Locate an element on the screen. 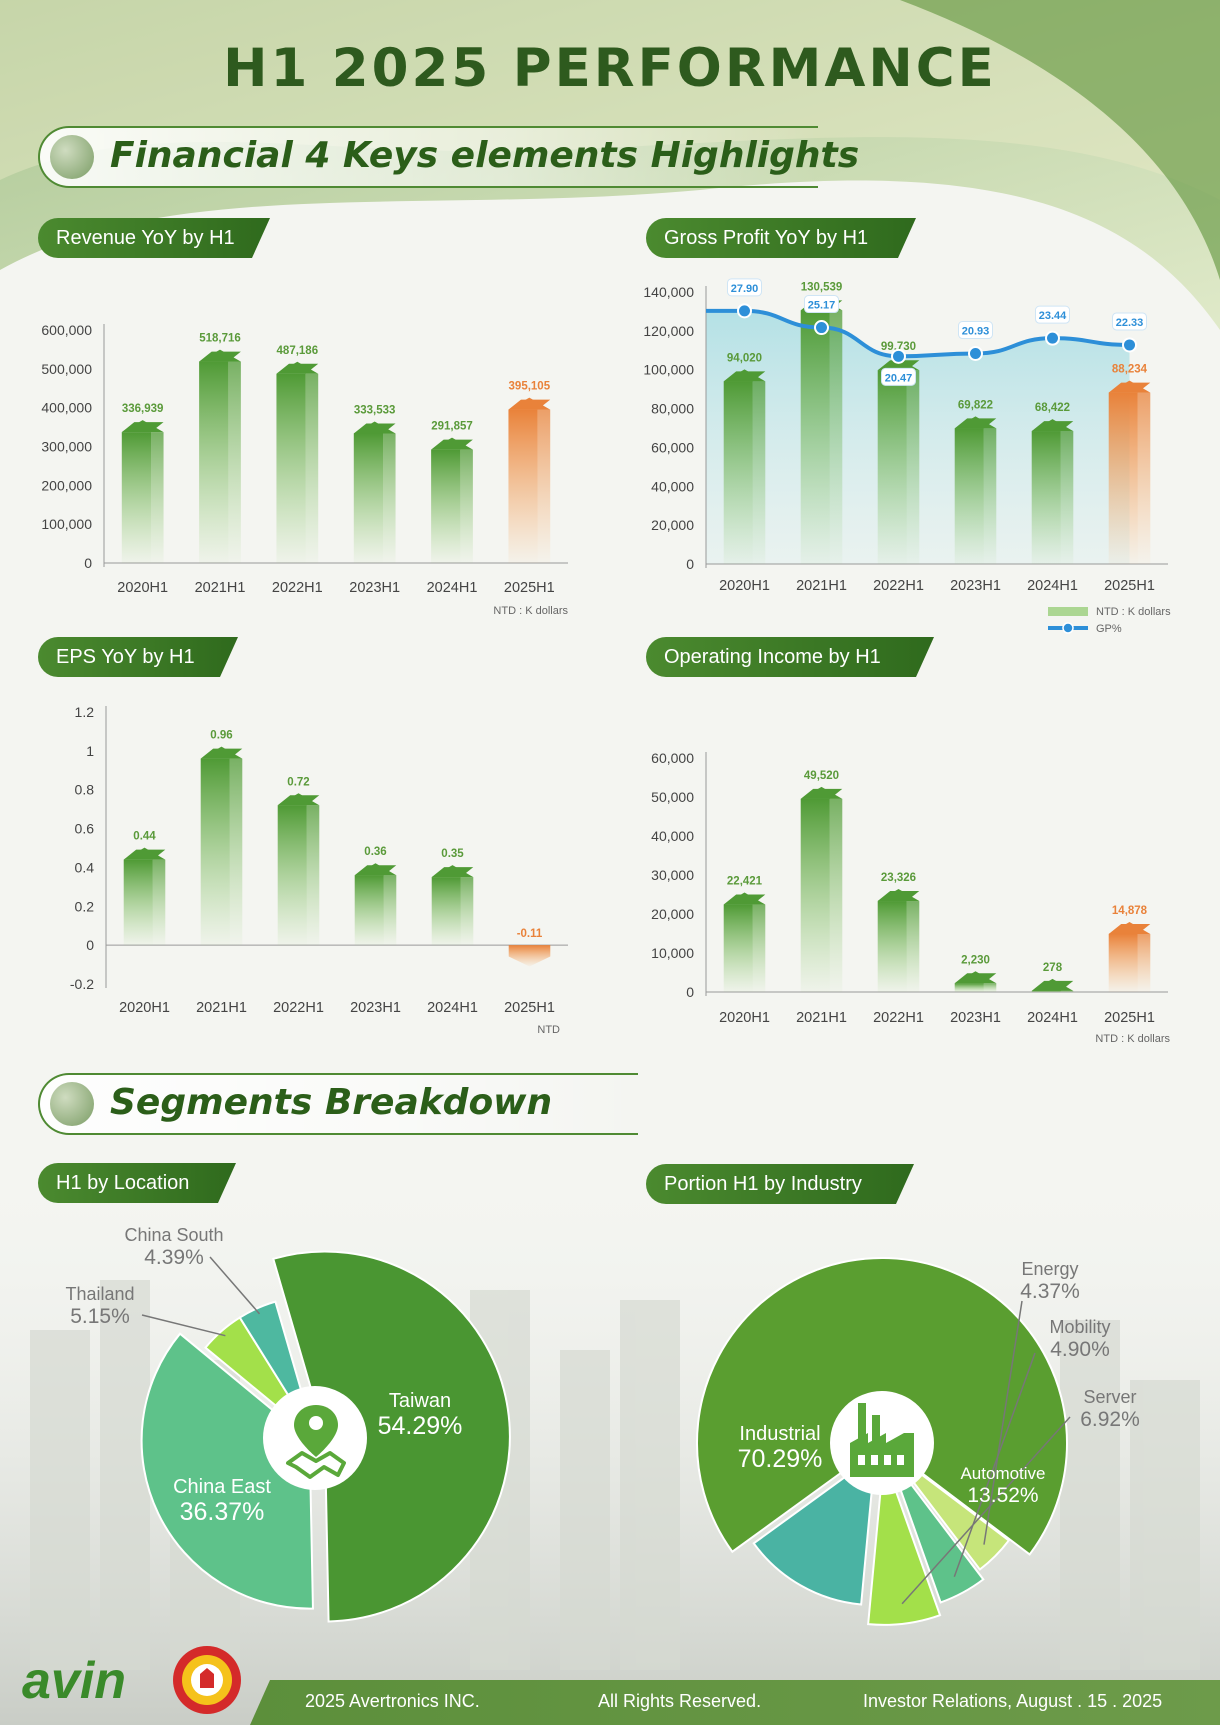  y-tick-label: 1.2 is located at coordinates (85, 712).